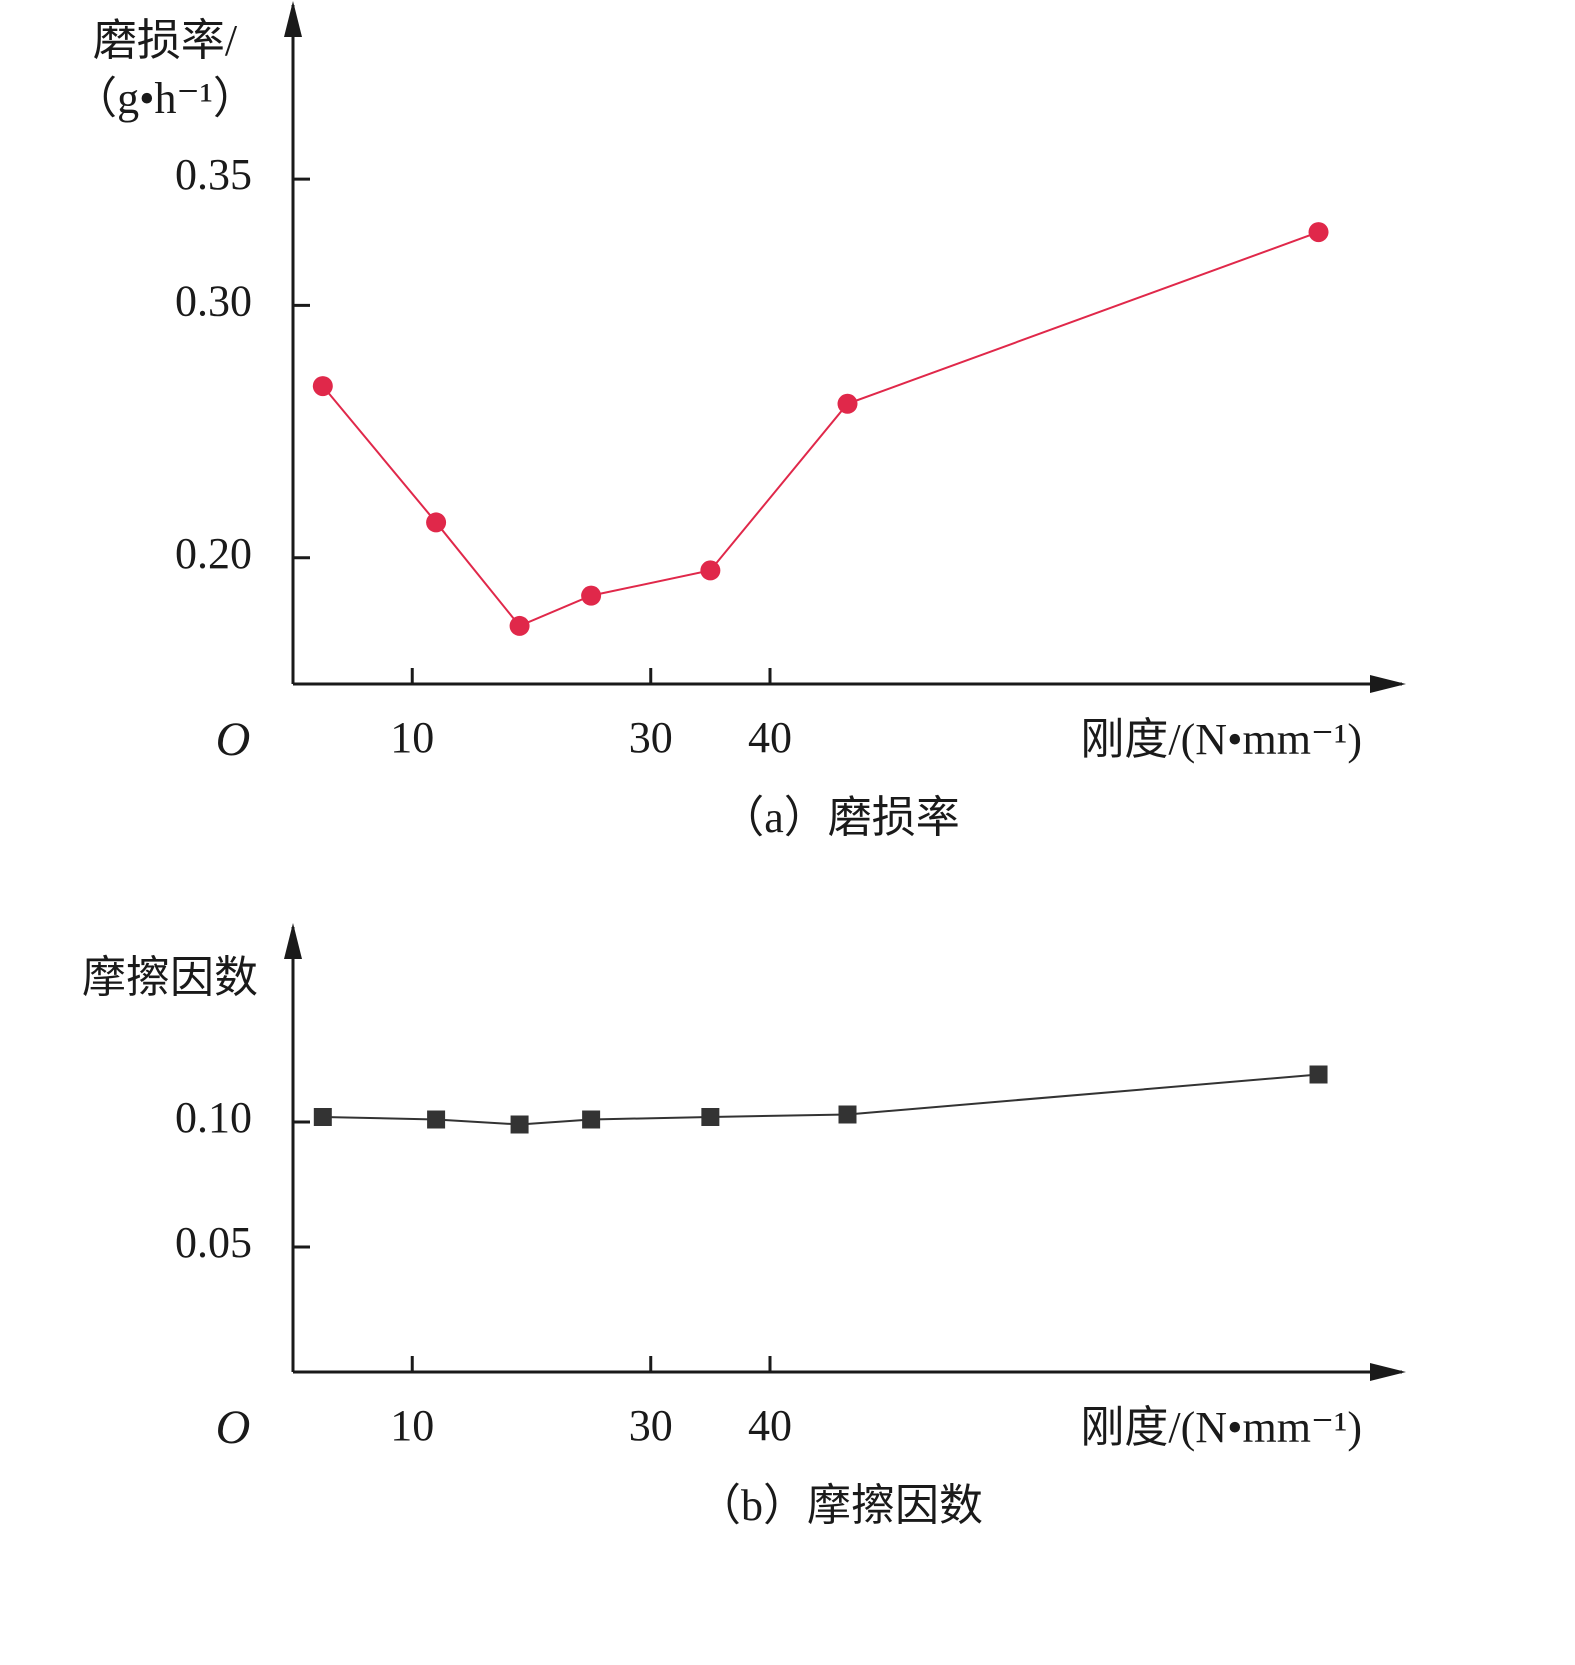 The width and height of the screenshot is (1575, 1665). What do you see at coordinates (820, 1099) in the screenshot?
I see `series-line` at bounding box center [820, 1099].